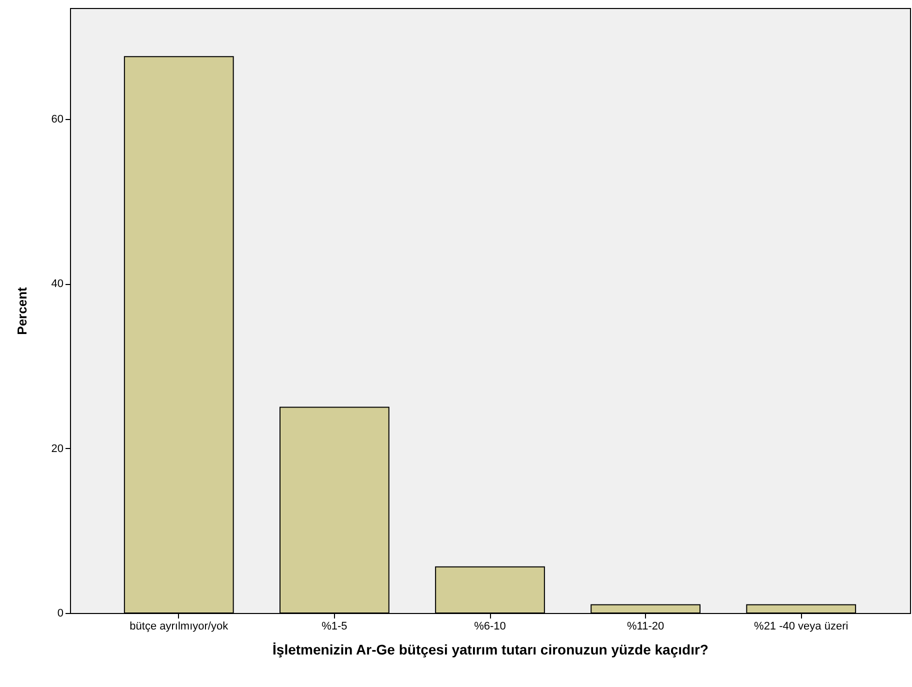 This screenshot has height=687, width=912. What do you see at coordinates (179, 626) in the screenshot?
I see `x-tick-label: bütçe ayrılmıyor/yok` at bounding box center [179, 626].